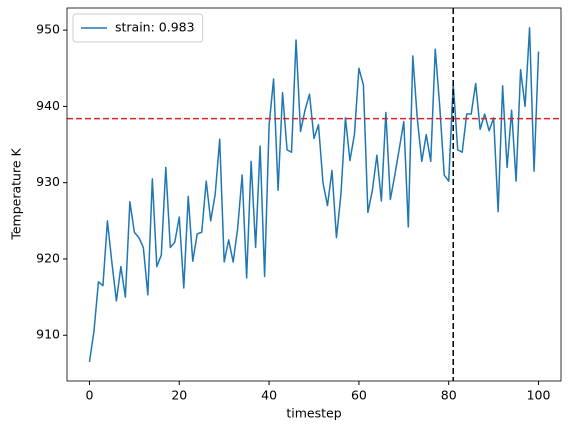  Describe the element at coordinates (179, 395) in the screenshot. I see `x-tick-label: 20` at that location.